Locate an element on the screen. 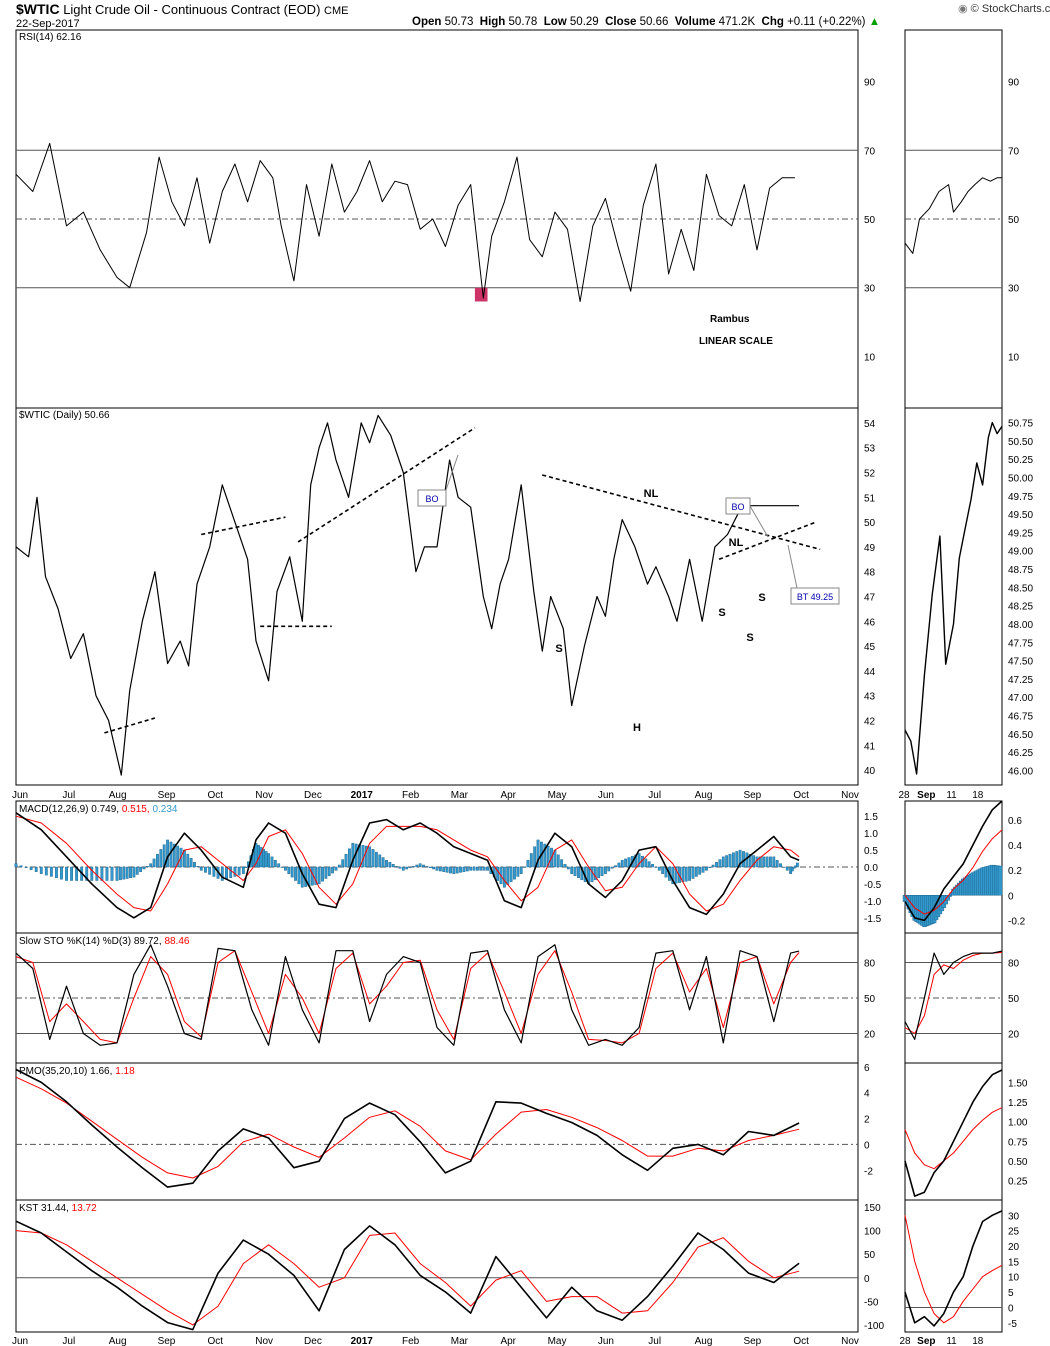 This screenshot has width=1050, height=1346. rsi-y-tick-label-0: 90 is located at coordinates (870, 83).